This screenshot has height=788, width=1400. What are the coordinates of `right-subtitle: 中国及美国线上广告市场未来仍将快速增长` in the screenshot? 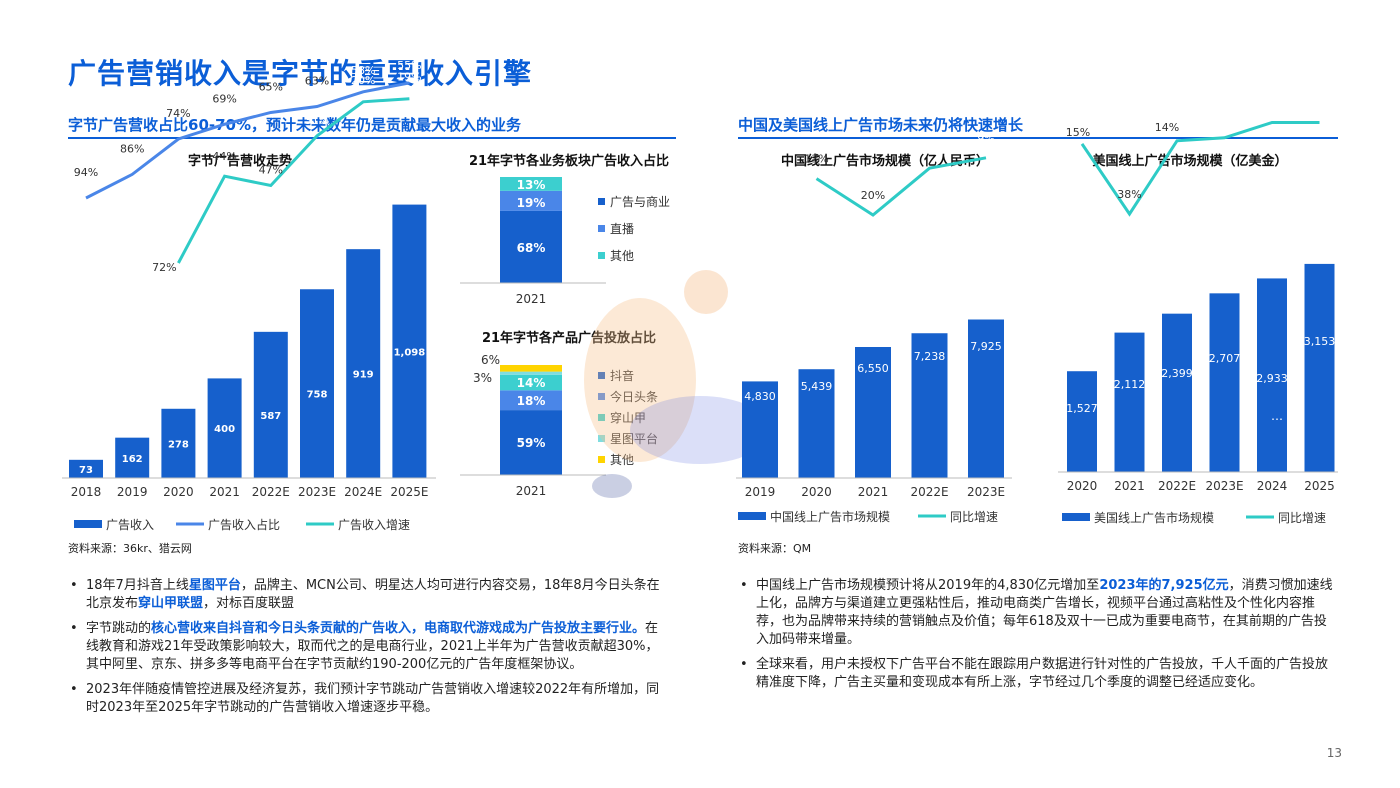 It's located at (881, 125).